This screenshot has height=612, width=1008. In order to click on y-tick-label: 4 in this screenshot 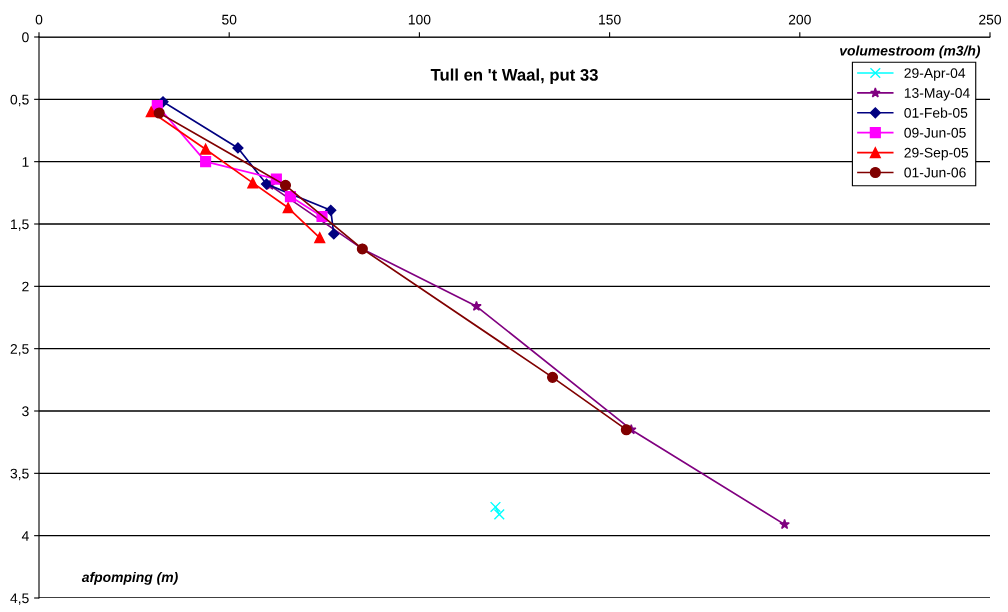, I will do `click(25, 536)`.